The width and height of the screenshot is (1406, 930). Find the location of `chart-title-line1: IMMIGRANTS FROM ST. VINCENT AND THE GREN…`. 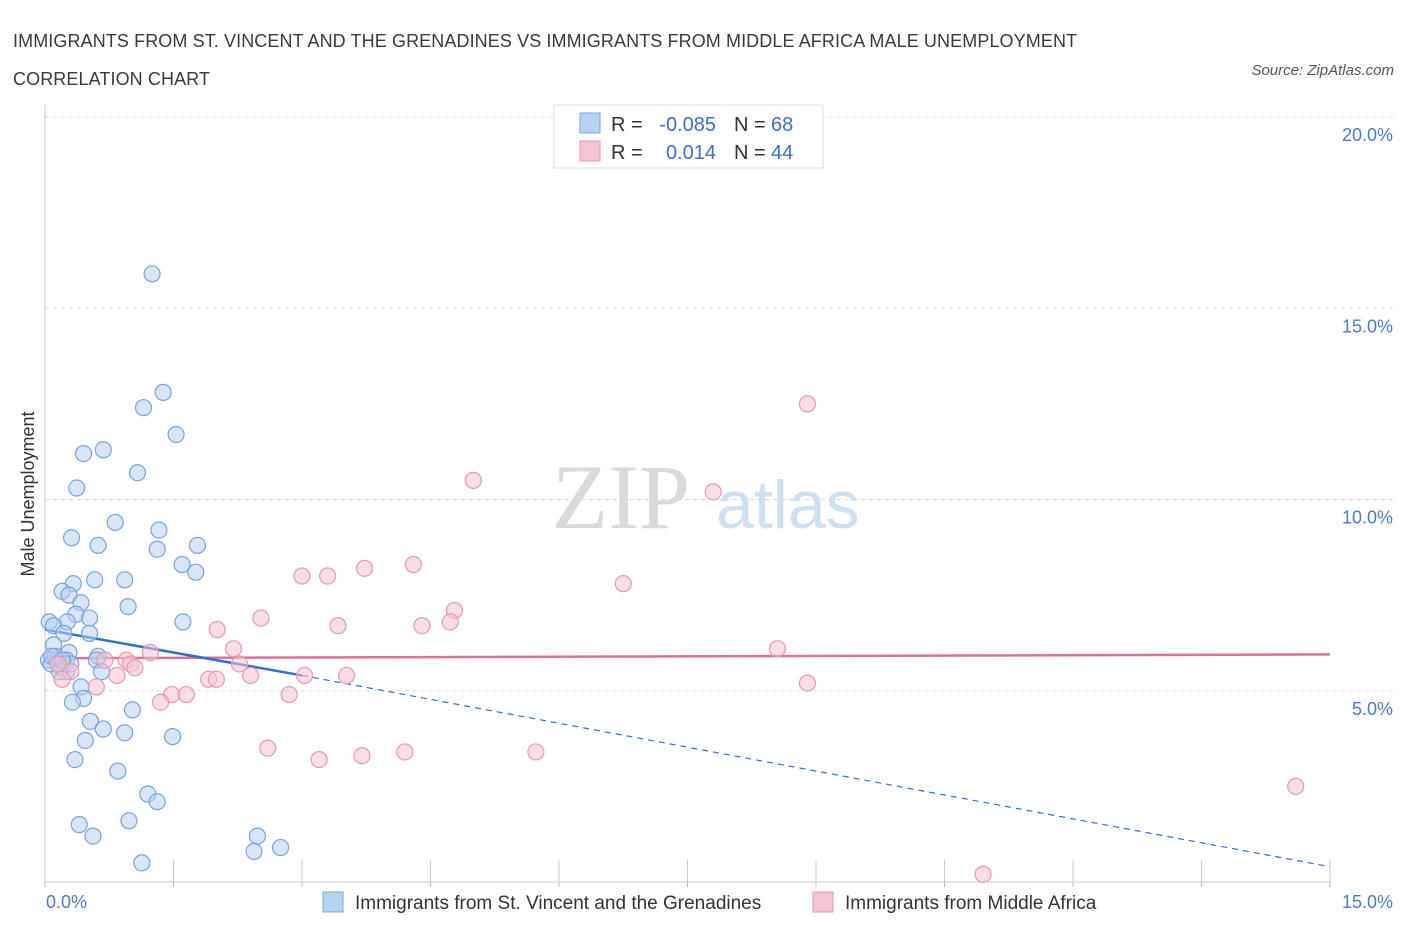

chart-title-line1: IMMIGRANTS FROM ST. VINCENT AND THE GREN… is located at coordinates (545, 41).